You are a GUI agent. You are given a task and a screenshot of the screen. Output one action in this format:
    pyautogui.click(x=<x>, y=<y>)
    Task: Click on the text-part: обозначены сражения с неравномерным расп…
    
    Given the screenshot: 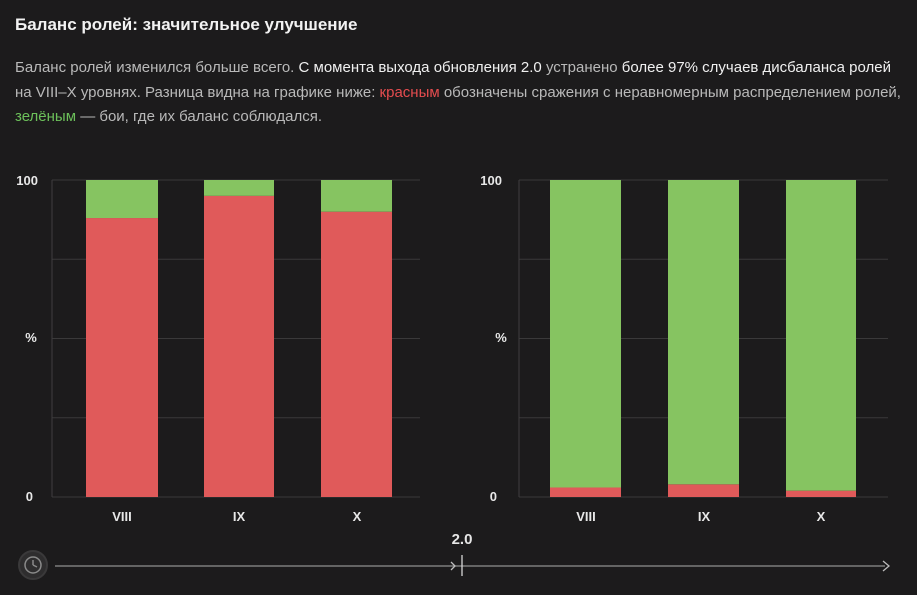 What is the action you would take?
    pyautogui.click(x=670, y=92)
    